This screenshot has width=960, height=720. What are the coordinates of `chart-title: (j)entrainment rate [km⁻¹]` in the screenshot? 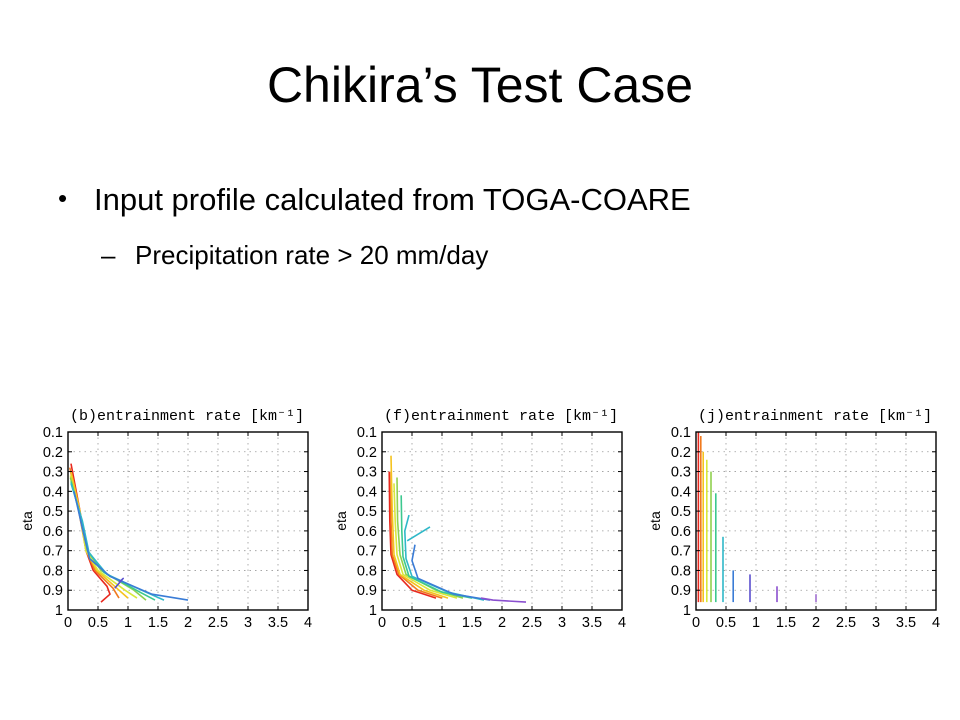 It's located at (815, 416).